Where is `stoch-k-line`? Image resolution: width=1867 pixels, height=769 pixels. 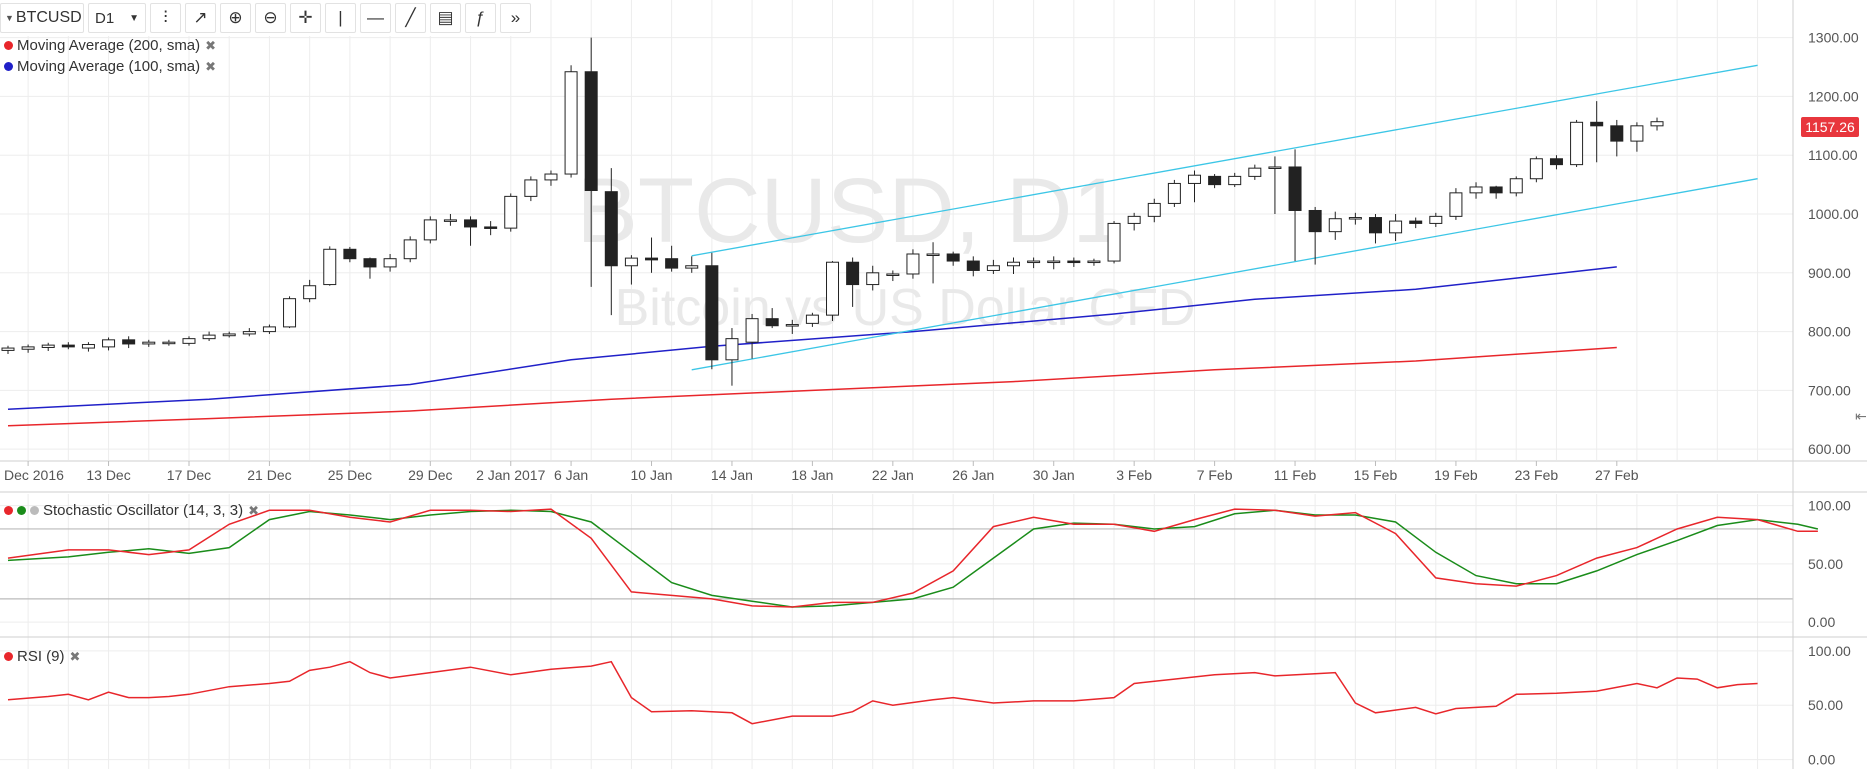 stoch-k-line is located at coordinates (912, 558).